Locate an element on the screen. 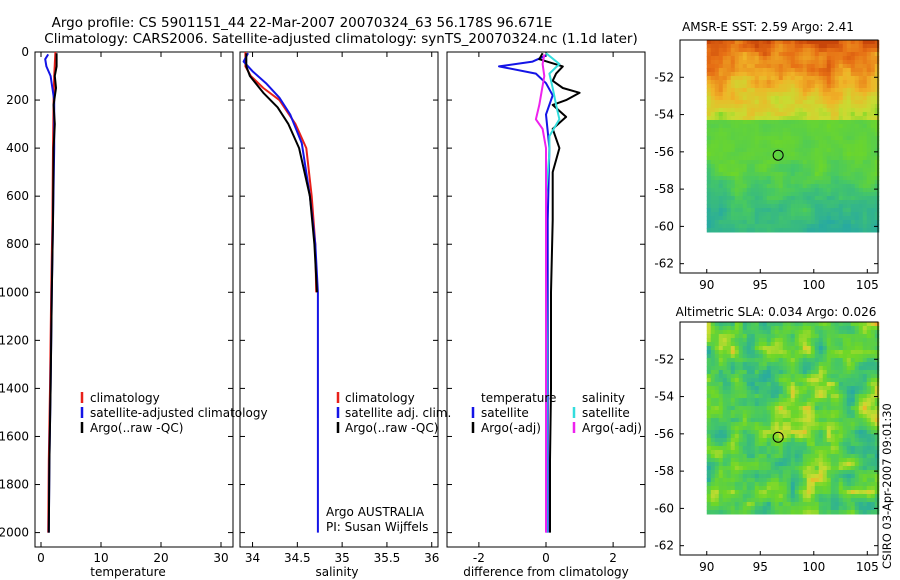  y-tick-label: 0 is located at coordinates (25, 52).